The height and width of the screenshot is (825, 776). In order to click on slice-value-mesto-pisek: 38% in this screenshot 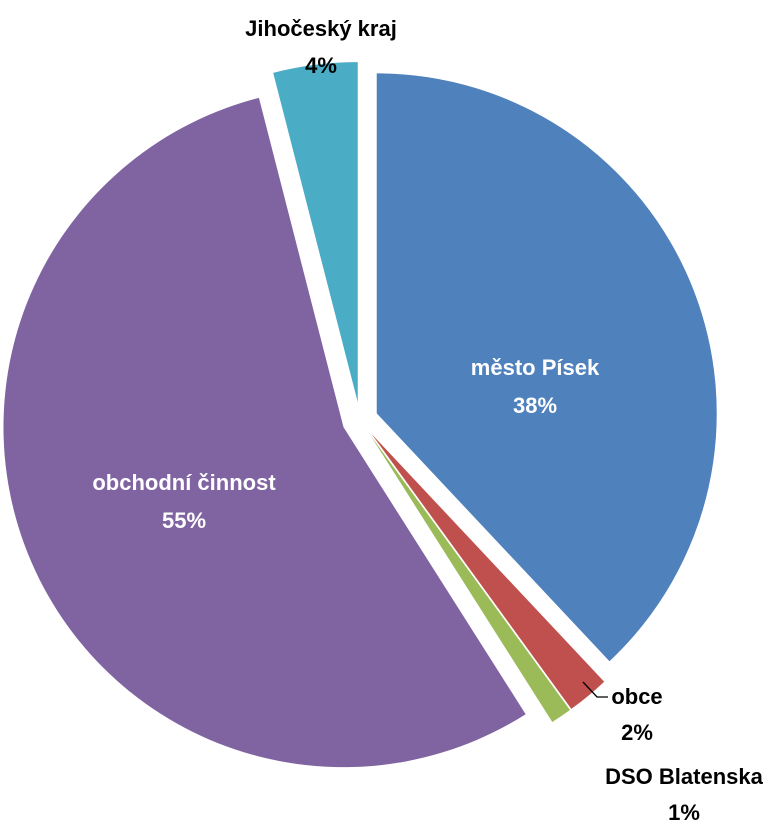, I will do `click(535, 405)`.